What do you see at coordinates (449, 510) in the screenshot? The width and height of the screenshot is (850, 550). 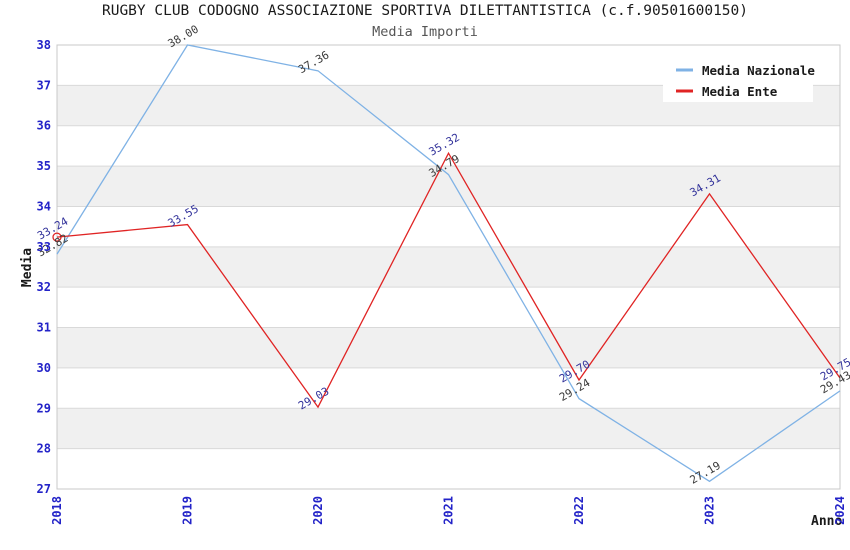 I see `x-tick-label: 2021` at bounding box center [449, 510].